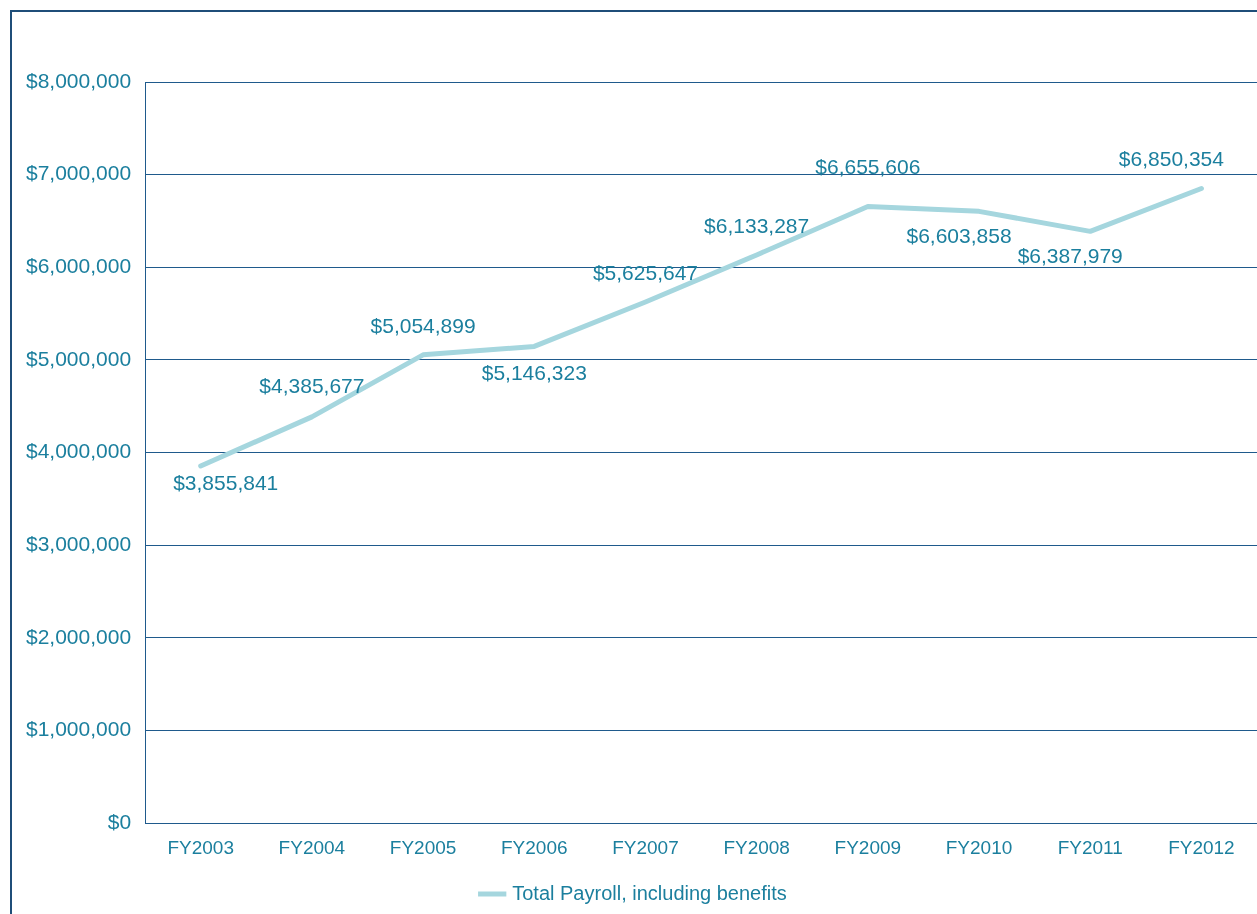 The width and height of the screenshot is (1257, 914). What do you see at coordinates (757, 225) in the screenshot?
I see `data-label: $6,133,287` at bounding box center [757, 225].